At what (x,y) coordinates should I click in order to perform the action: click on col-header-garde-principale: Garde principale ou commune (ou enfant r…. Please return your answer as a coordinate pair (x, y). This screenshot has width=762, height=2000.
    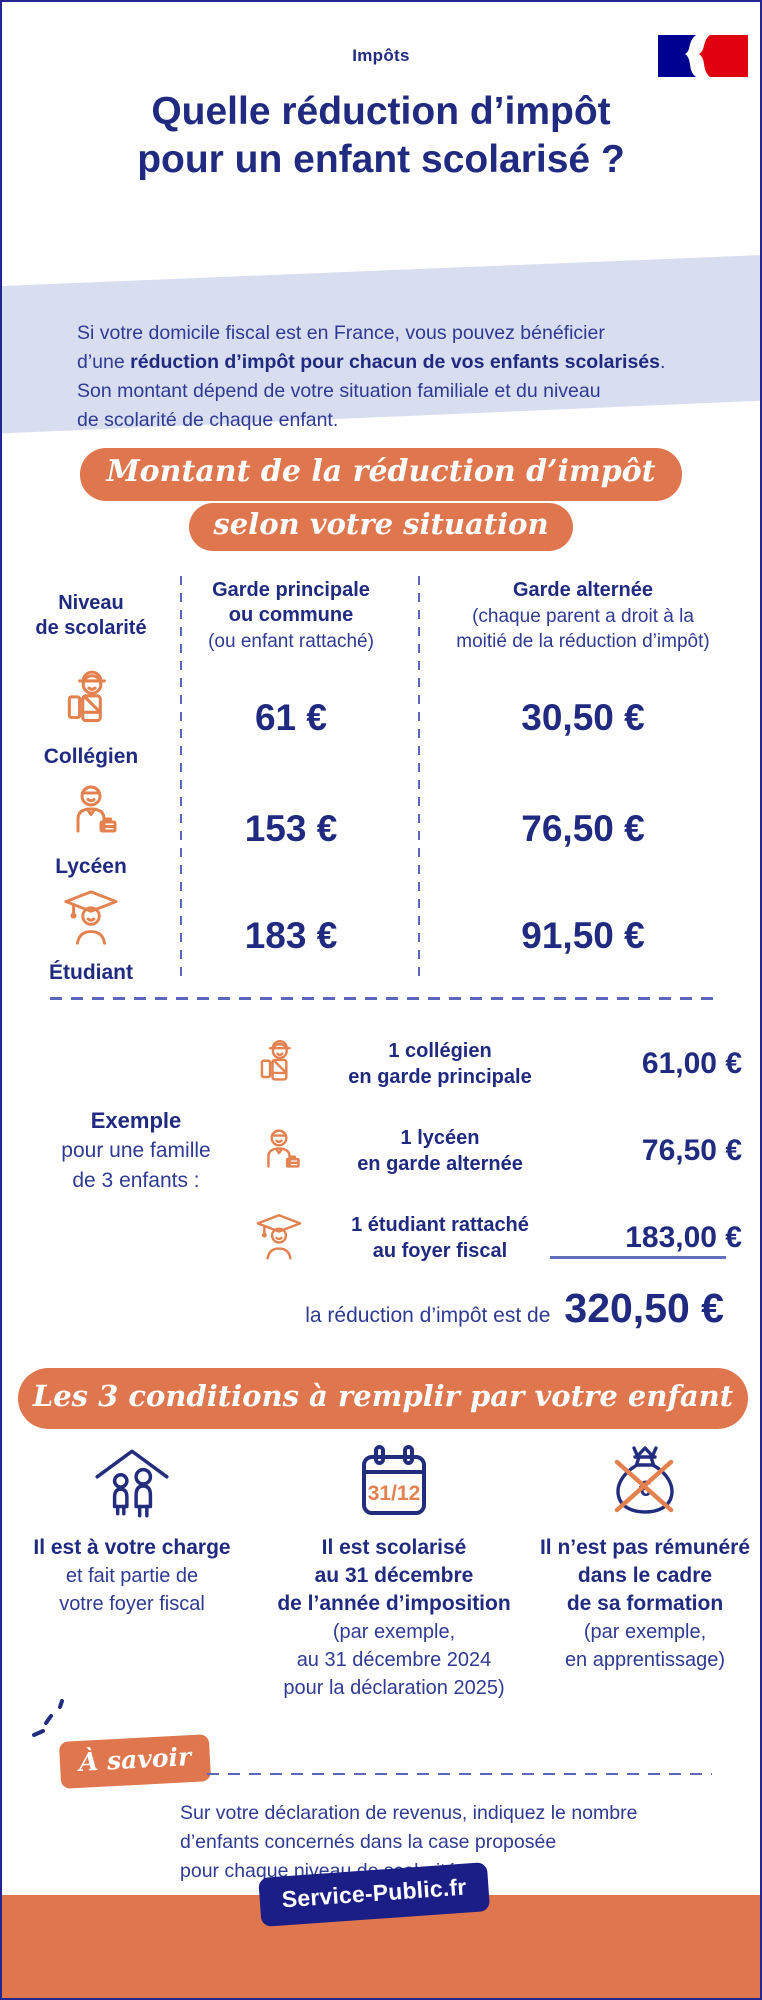
    Looking at the image, I should click on (291, 615).